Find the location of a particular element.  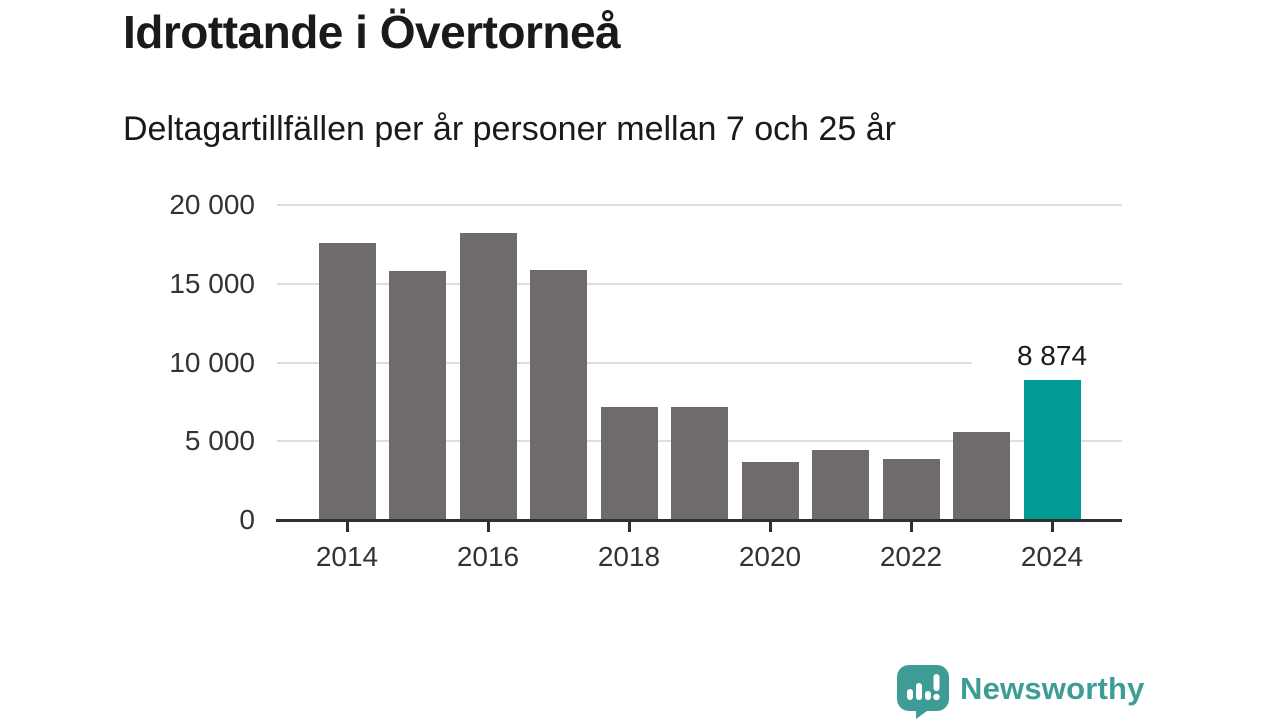

x-axis-line is located at coordinates (699, 520).